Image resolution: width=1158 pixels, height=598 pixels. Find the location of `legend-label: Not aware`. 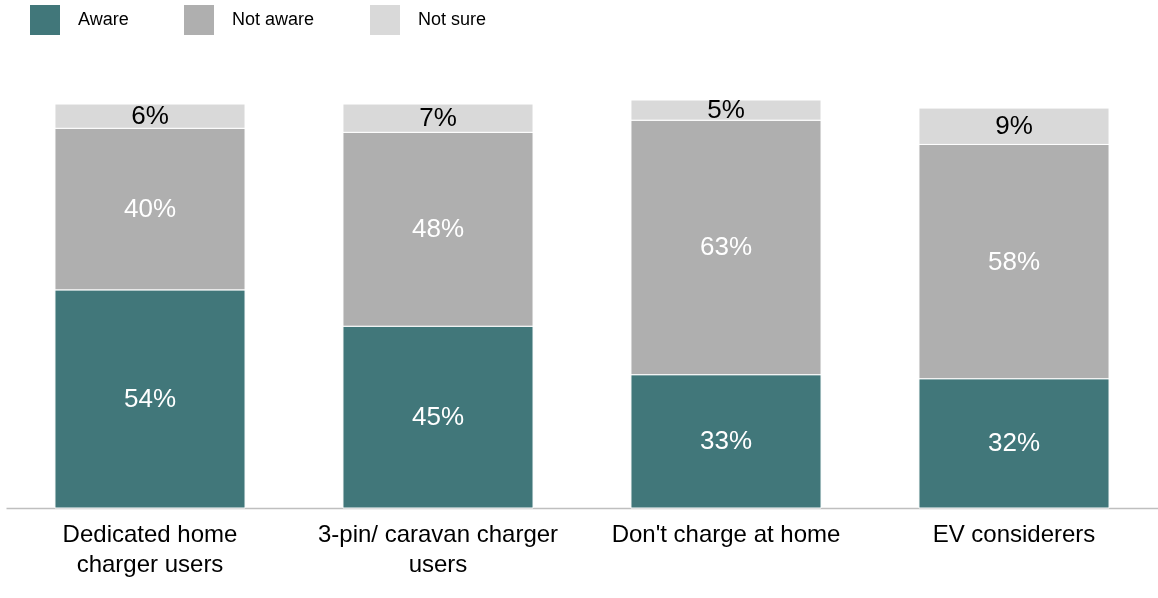

legend-label: Not aware is located at coordinates (273, 19).